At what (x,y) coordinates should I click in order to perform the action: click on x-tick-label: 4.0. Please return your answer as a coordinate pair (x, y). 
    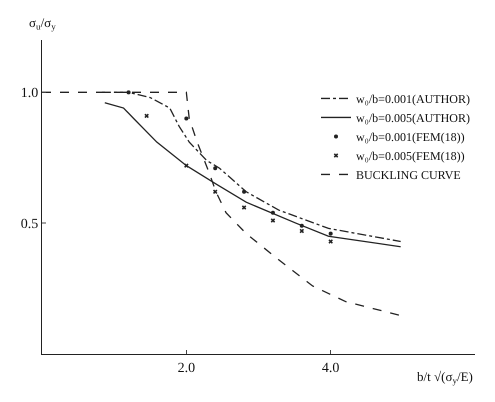
    Looking at the image, I should click on (331, 368).